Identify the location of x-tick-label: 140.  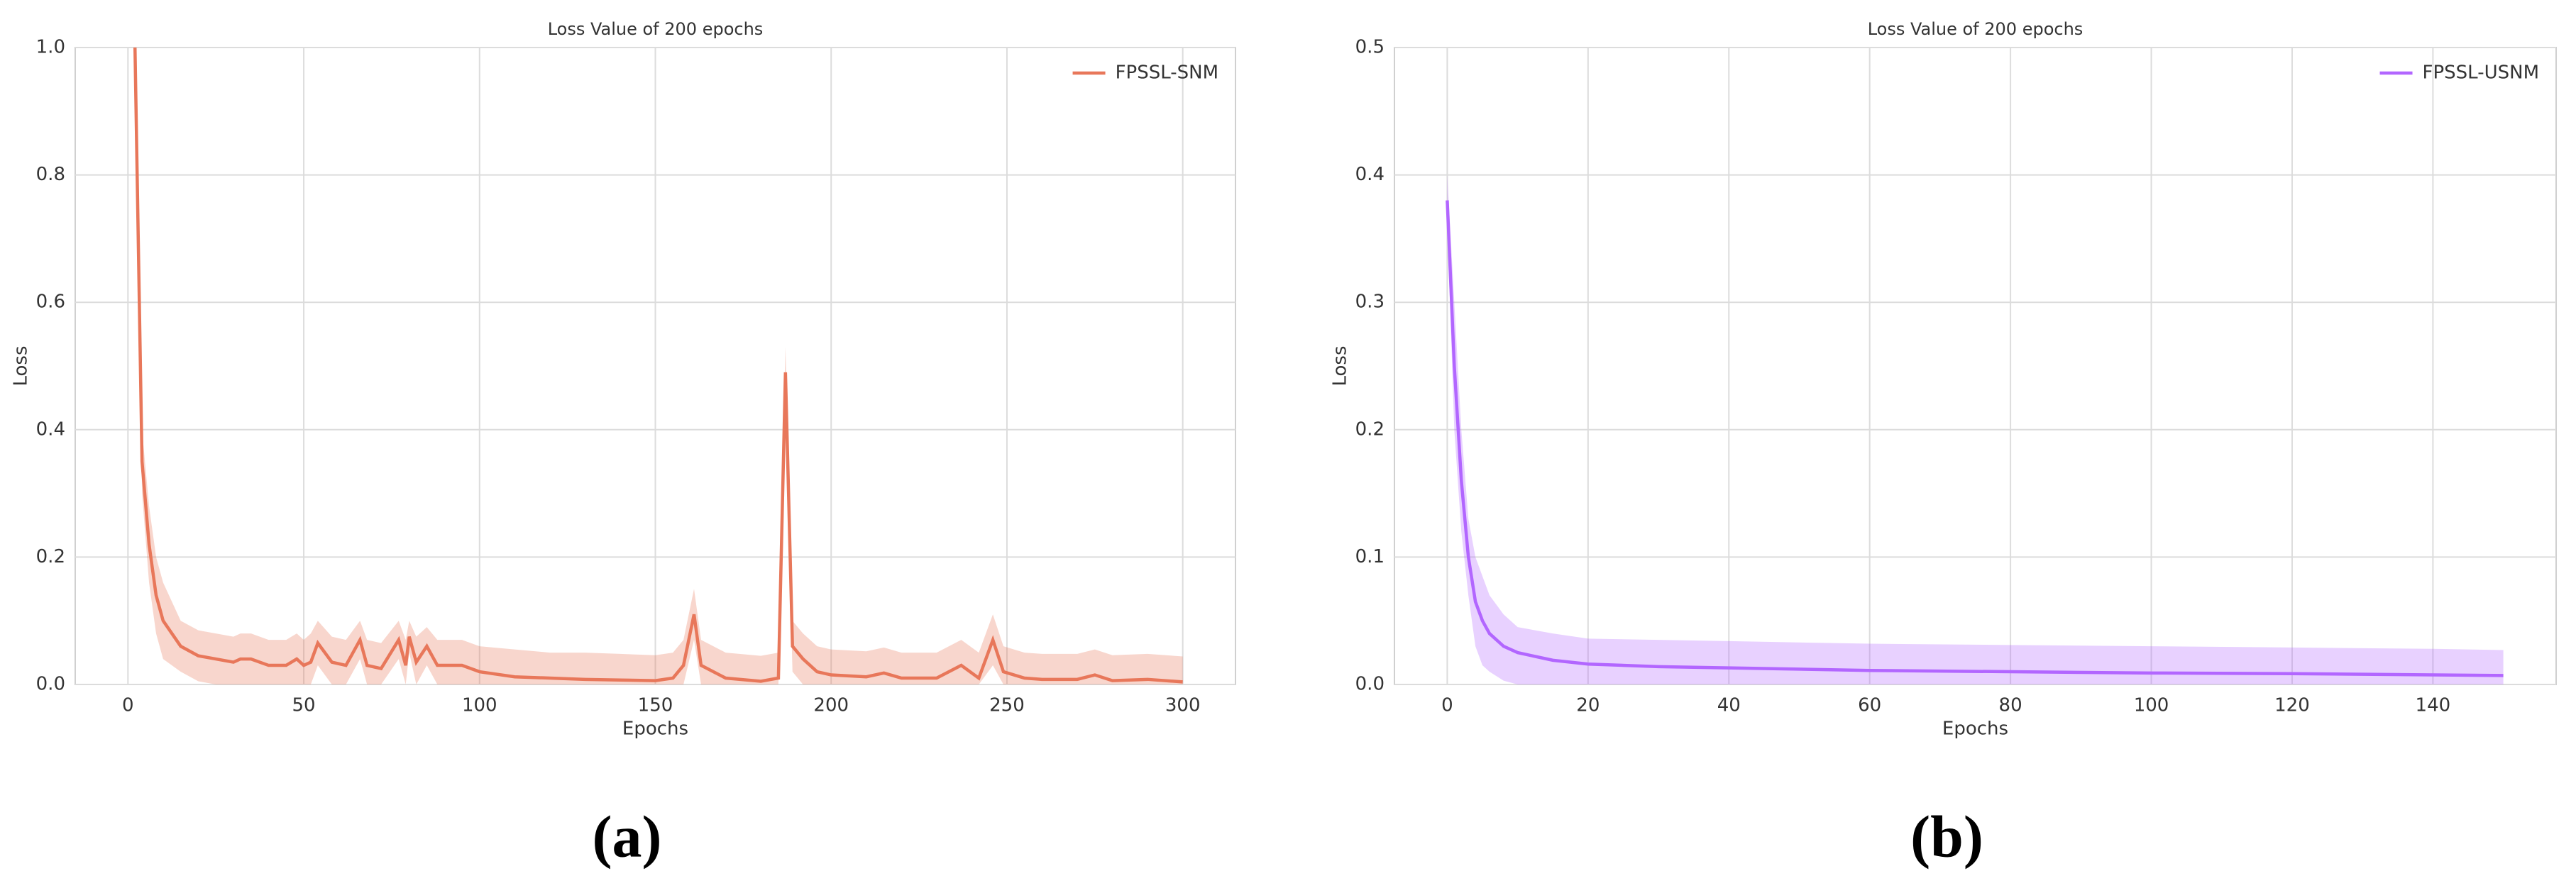
(2433, 705).